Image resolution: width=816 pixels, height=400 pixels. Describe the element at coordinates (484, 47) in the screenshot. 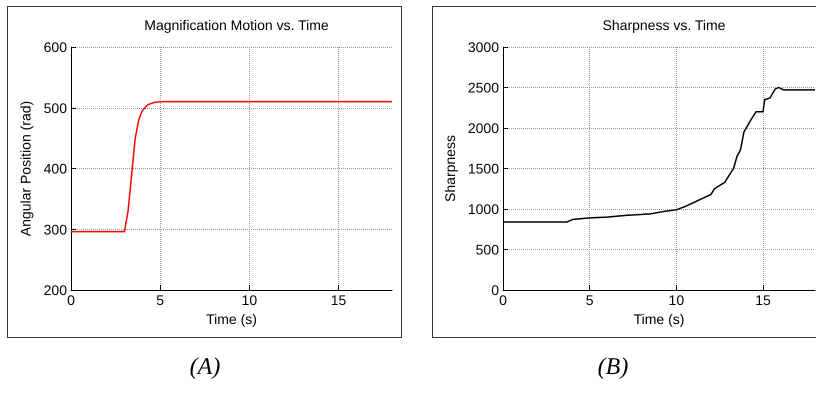

I see `y-tick-label: 3000` at that location.